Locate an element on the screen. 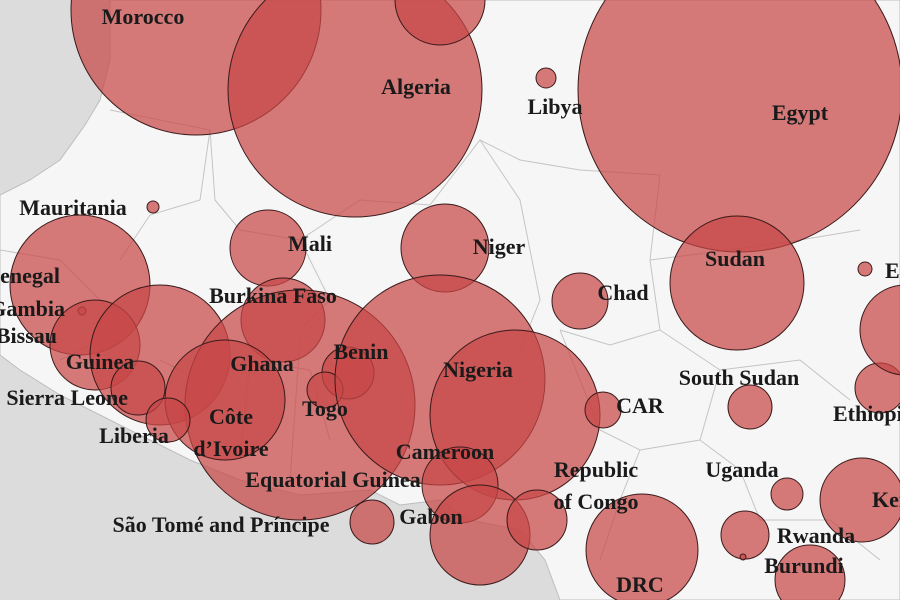 This screenshot has width=900, height=600. country-label: Mauritania is located at coordinates (73, 207).